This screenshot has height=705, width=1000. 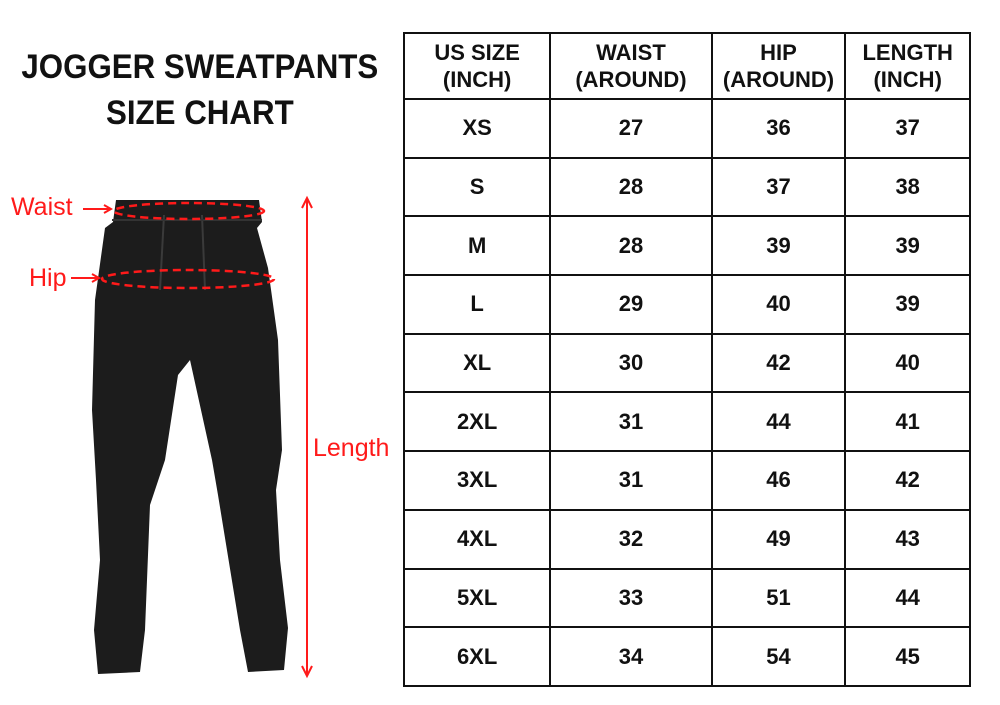 I want to click on cell-hip: 54, so click(x=778, y=656).